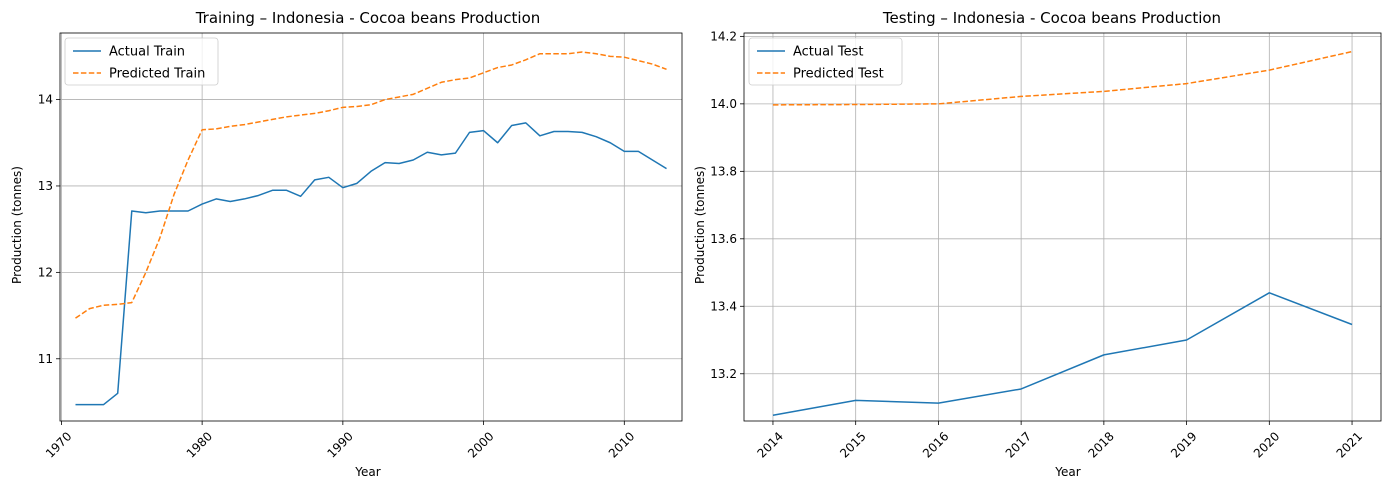 This screenshot has height=490, width=1389. What do you see at coordinates (157, 74) in the screenshot?
I see `legend-label: Predicted Train` at bounding box center [157, 74].